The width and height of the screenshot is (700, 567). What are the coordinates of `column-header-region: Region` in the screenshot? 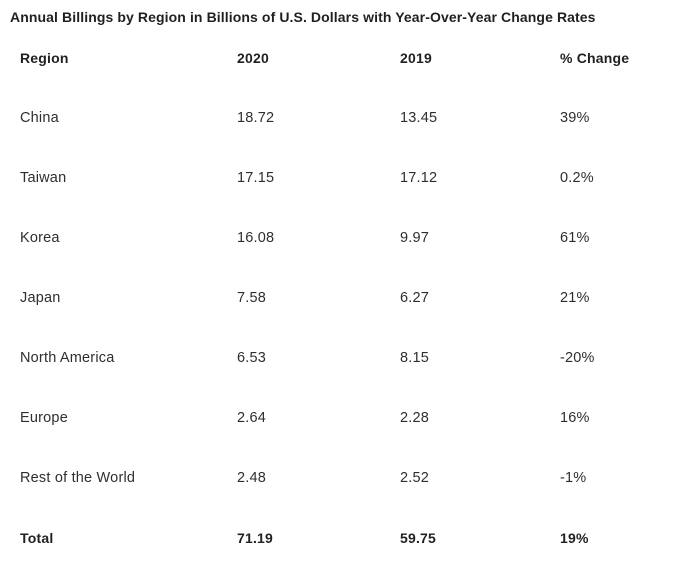 It's located at (44, 58).